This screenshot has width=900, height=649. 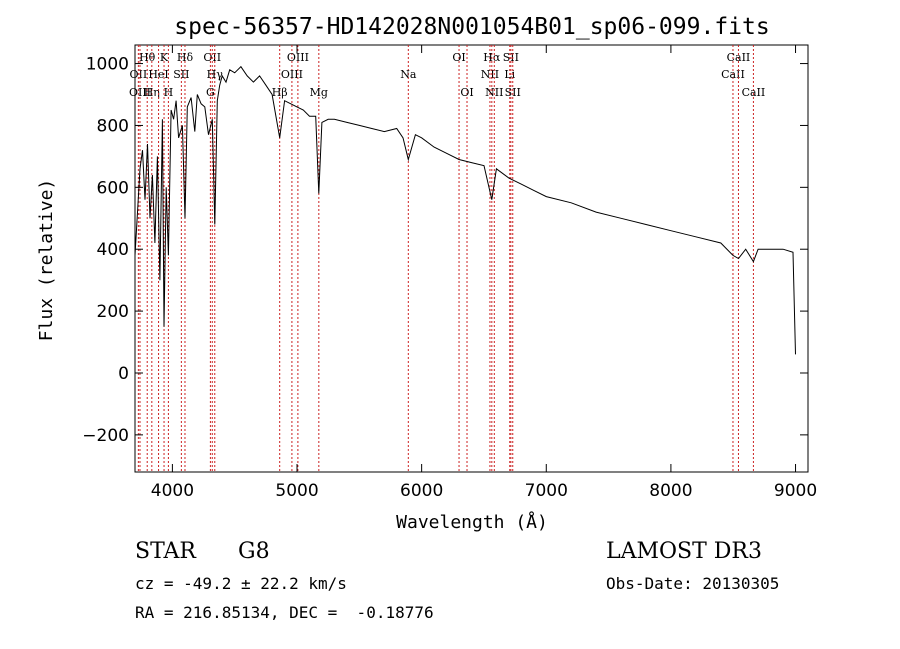 I want to click on marker-label-15: Mg, so click(x=319, y=92).